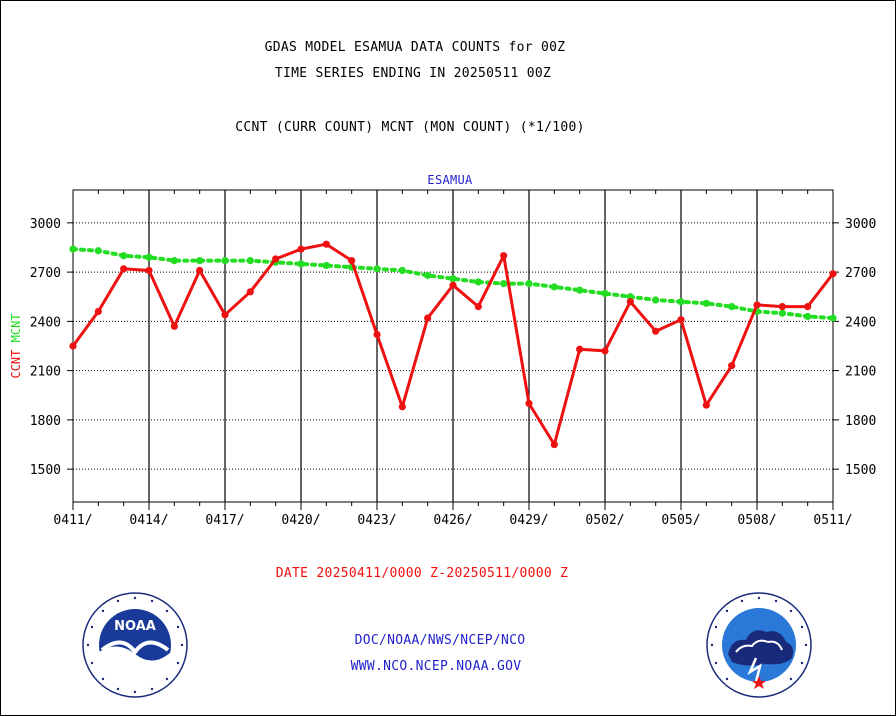 The width and height of the screenshot is (896, 716). I want to click on y-tick-label-left: 1500, so click(45, 470).